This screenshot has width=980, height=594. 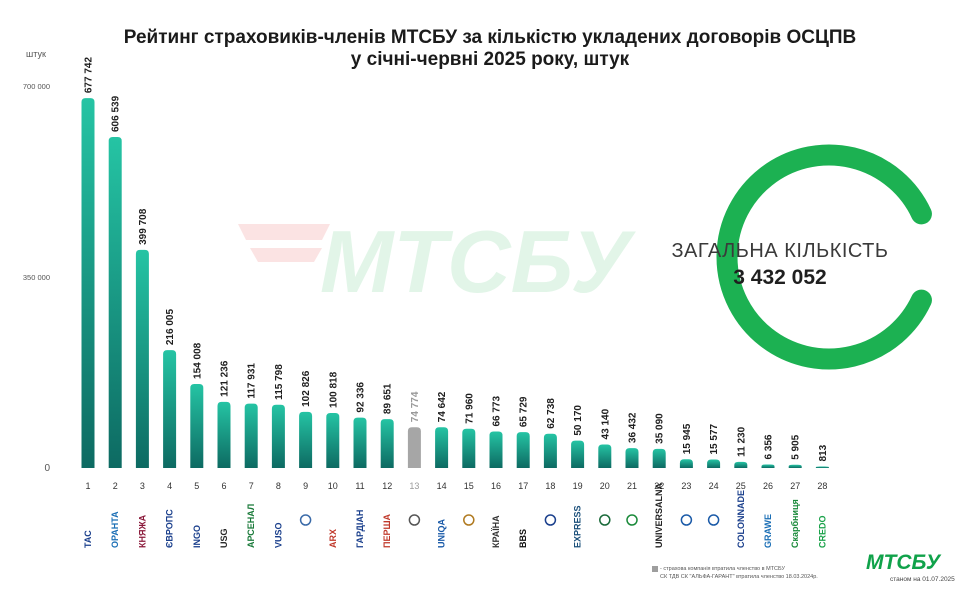 I want to click on y-tick-label: 350 000, so click(x=36, y=277).